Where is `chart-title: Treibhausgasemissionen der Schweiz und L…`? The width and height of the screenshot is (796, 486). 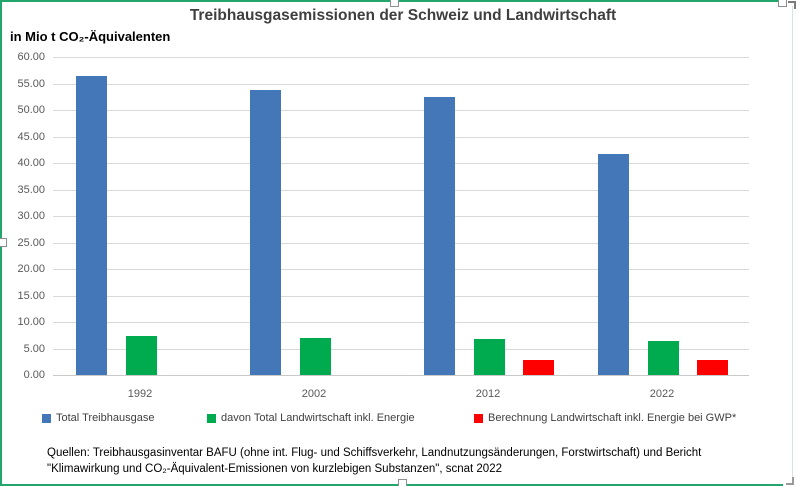
chart-title: Treibhausgasemissionen der Schweiz und L… is located at coordinates (403, 15).